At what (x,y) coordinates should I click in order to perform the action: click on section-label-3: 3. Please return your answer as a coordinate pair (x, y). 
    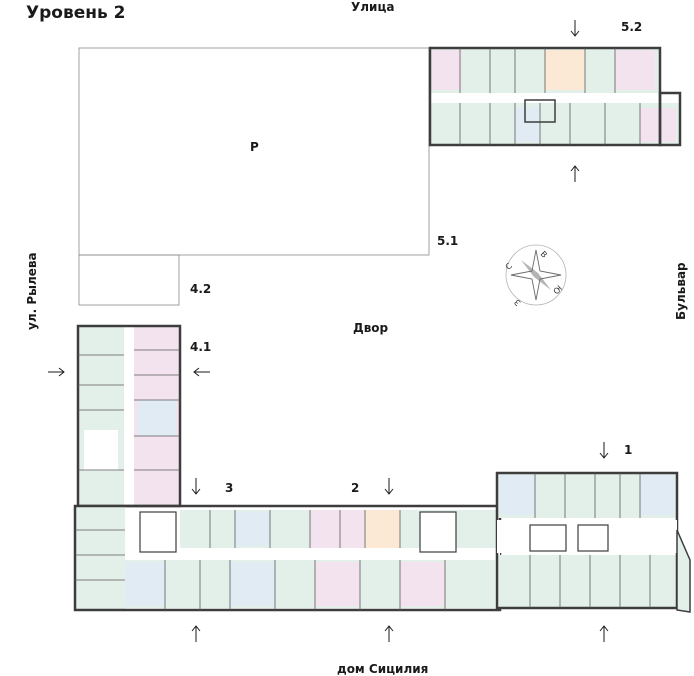
    Looking at the image, I should click on (229, 488).